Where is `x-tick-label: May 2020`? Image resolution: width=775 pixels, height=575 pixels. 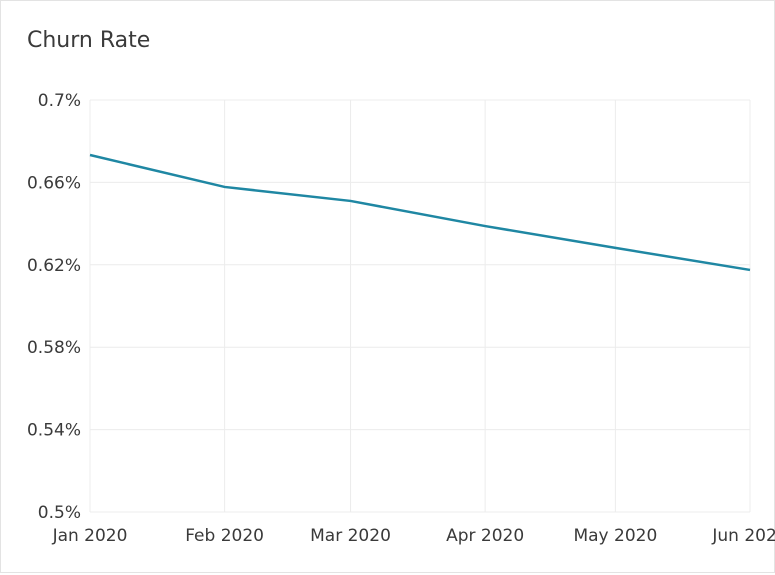 x-tick-label: May 2020 is located at coordinates (615, 536).